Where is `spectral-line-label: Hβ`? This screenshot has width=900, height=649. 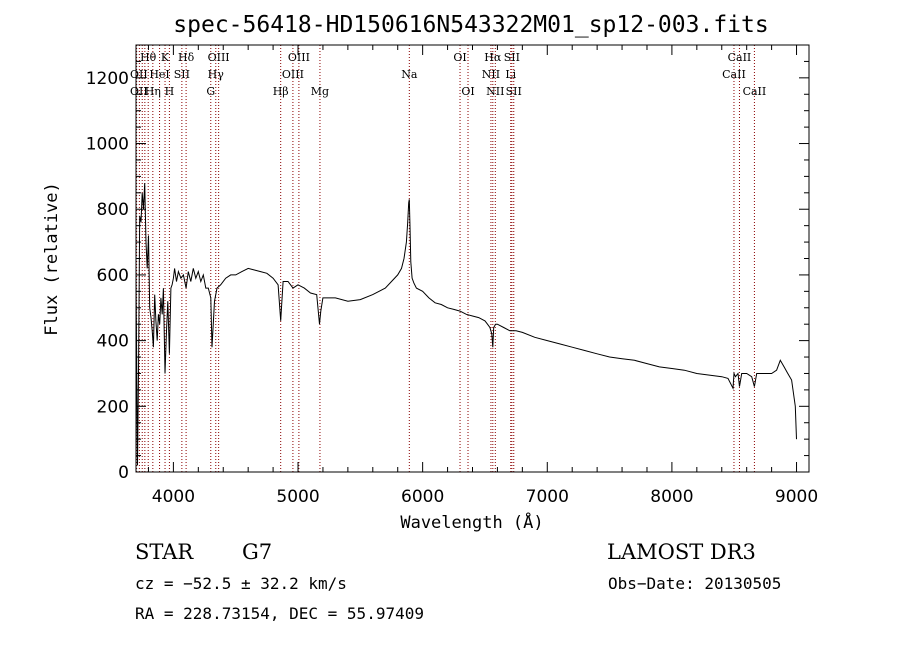 spectral-line-label: Hβ is located at coordinates (281, 91).